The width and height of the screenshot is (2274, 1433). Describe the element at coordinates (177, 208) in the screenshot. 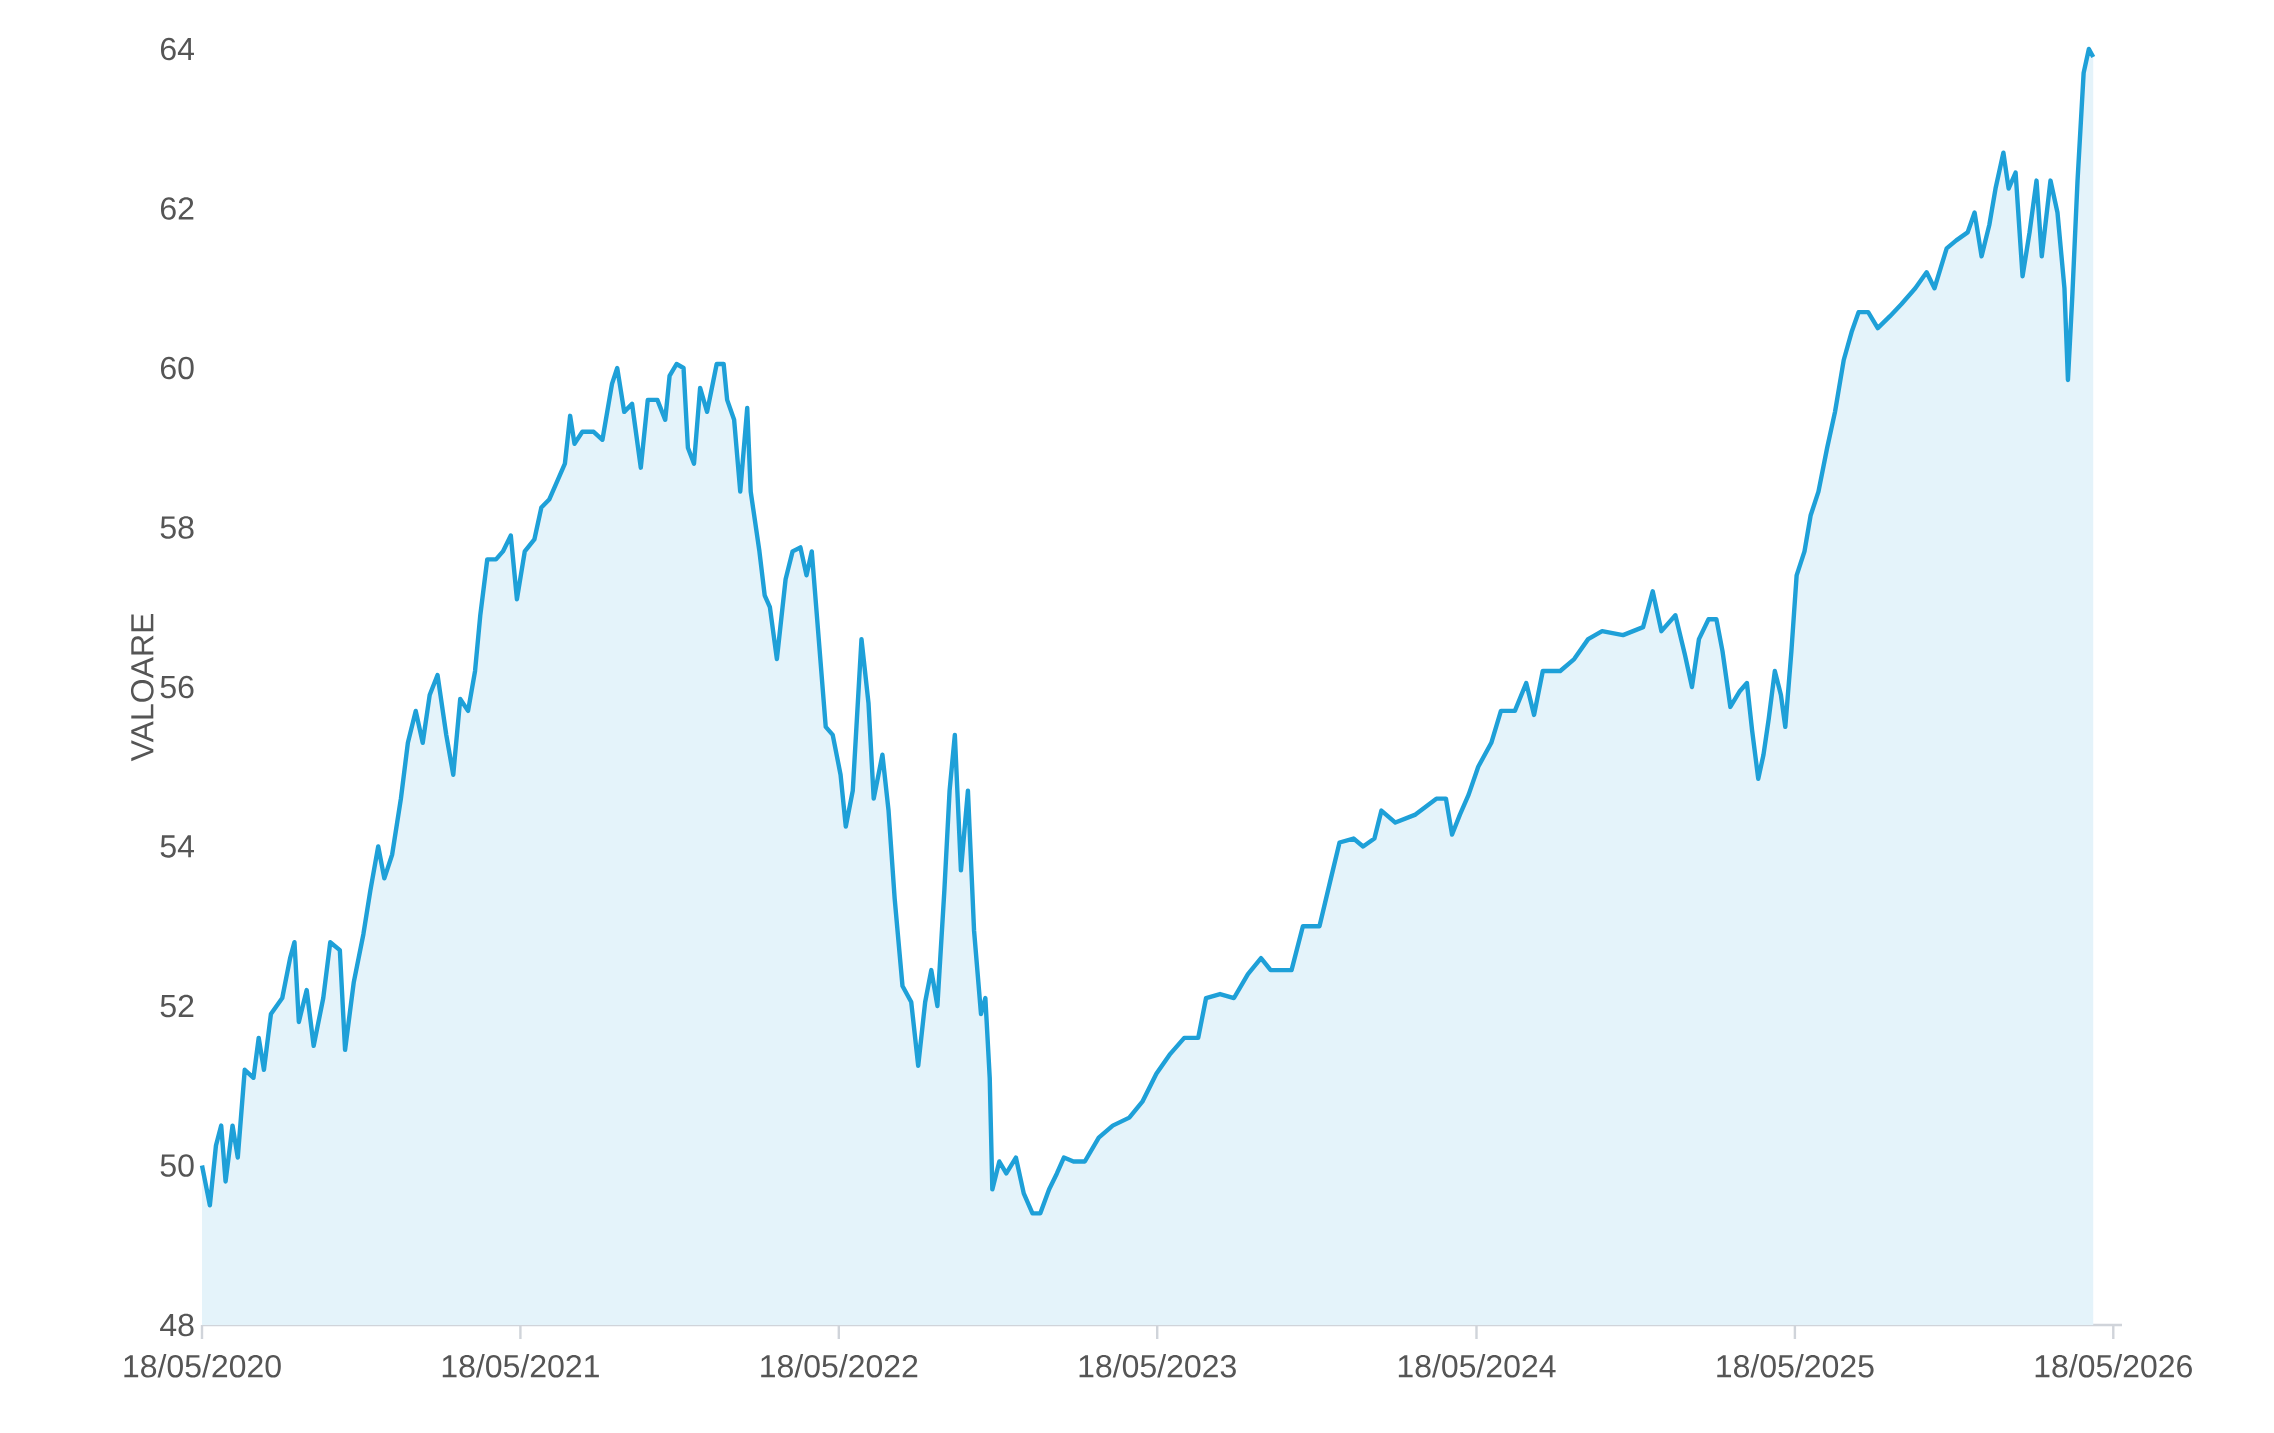

I see `y-tick-label: 62` at that location.